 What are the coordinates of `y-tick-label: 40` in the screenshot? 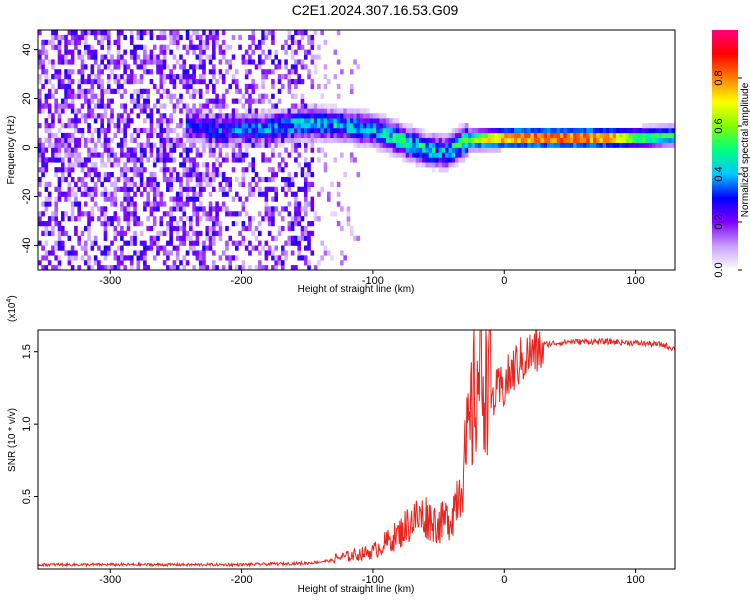 It's located at (27, 49).